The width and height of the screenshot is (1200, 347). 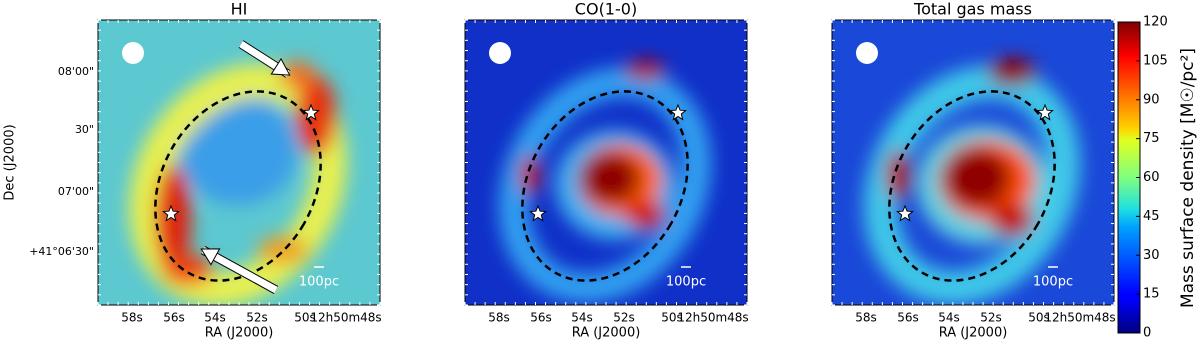 What do you see at coordinates (1155, 22) in the screenshot?
I see `colorbar-tick-label: 120` at bounding box center [1155, 22].